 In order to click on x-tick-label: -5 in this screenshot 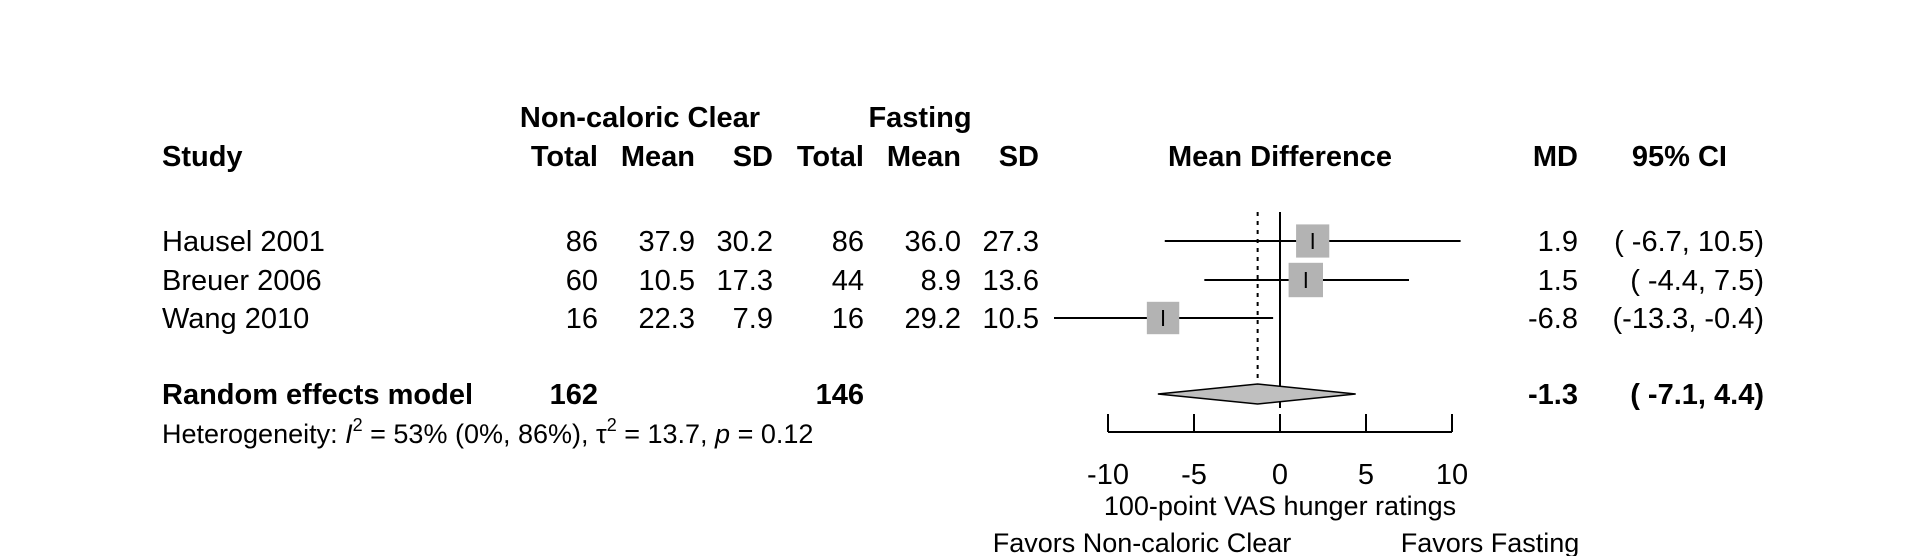, I will do `click(1194, 475)`.